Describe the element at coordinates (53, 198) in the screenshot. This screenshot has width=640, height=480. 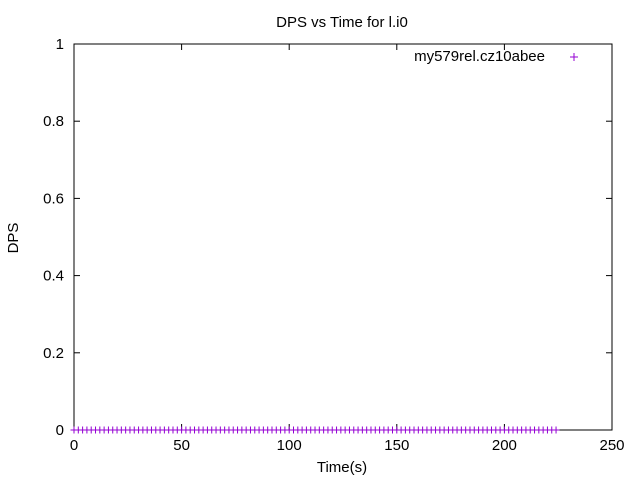
I see `y-tick-label: 0.6` at that location.